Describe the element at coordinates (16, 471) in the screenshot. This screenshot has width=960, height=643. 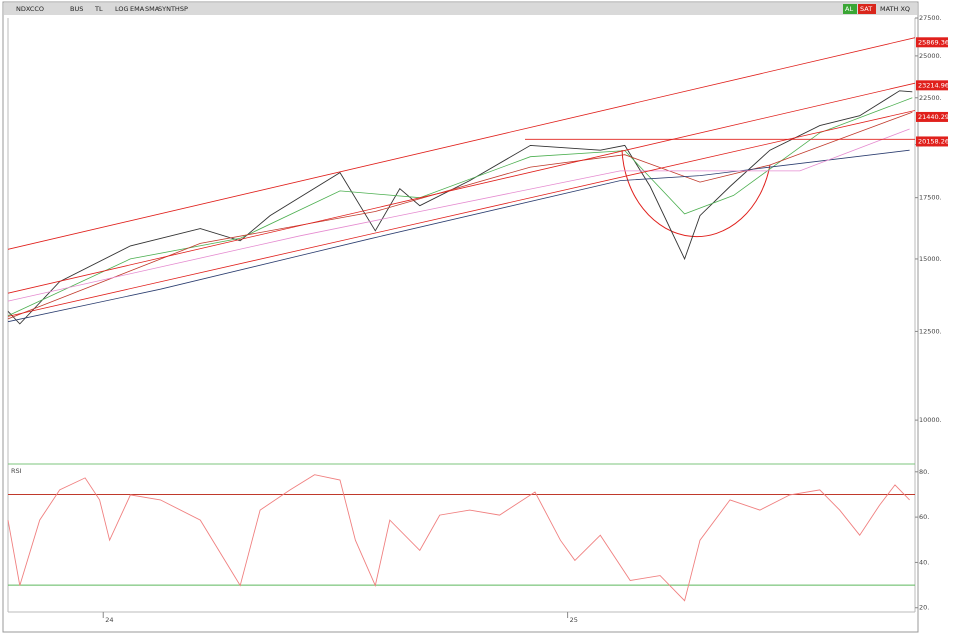
I see `panel-title: RSI` at that location.